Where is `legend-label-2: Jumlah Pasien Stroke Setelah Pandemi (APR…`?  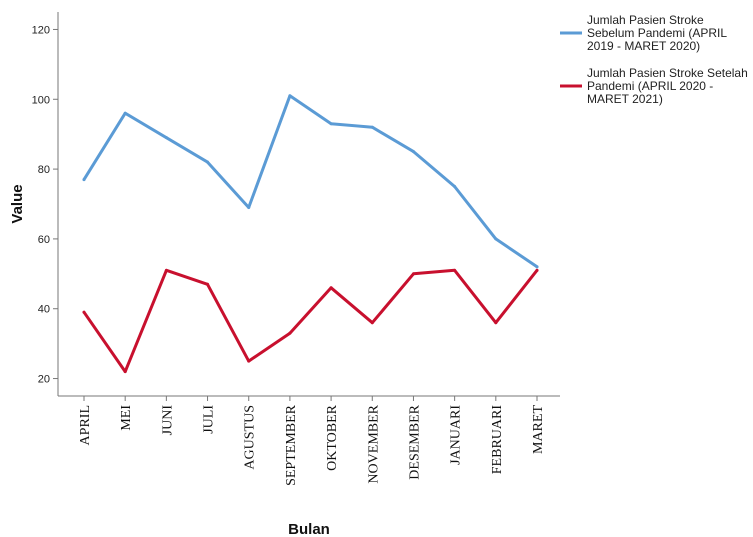
legend-label-2: Jumlah Pasien Stroke Setelah Pandemi (APR… is located at coordinates (667, 86).